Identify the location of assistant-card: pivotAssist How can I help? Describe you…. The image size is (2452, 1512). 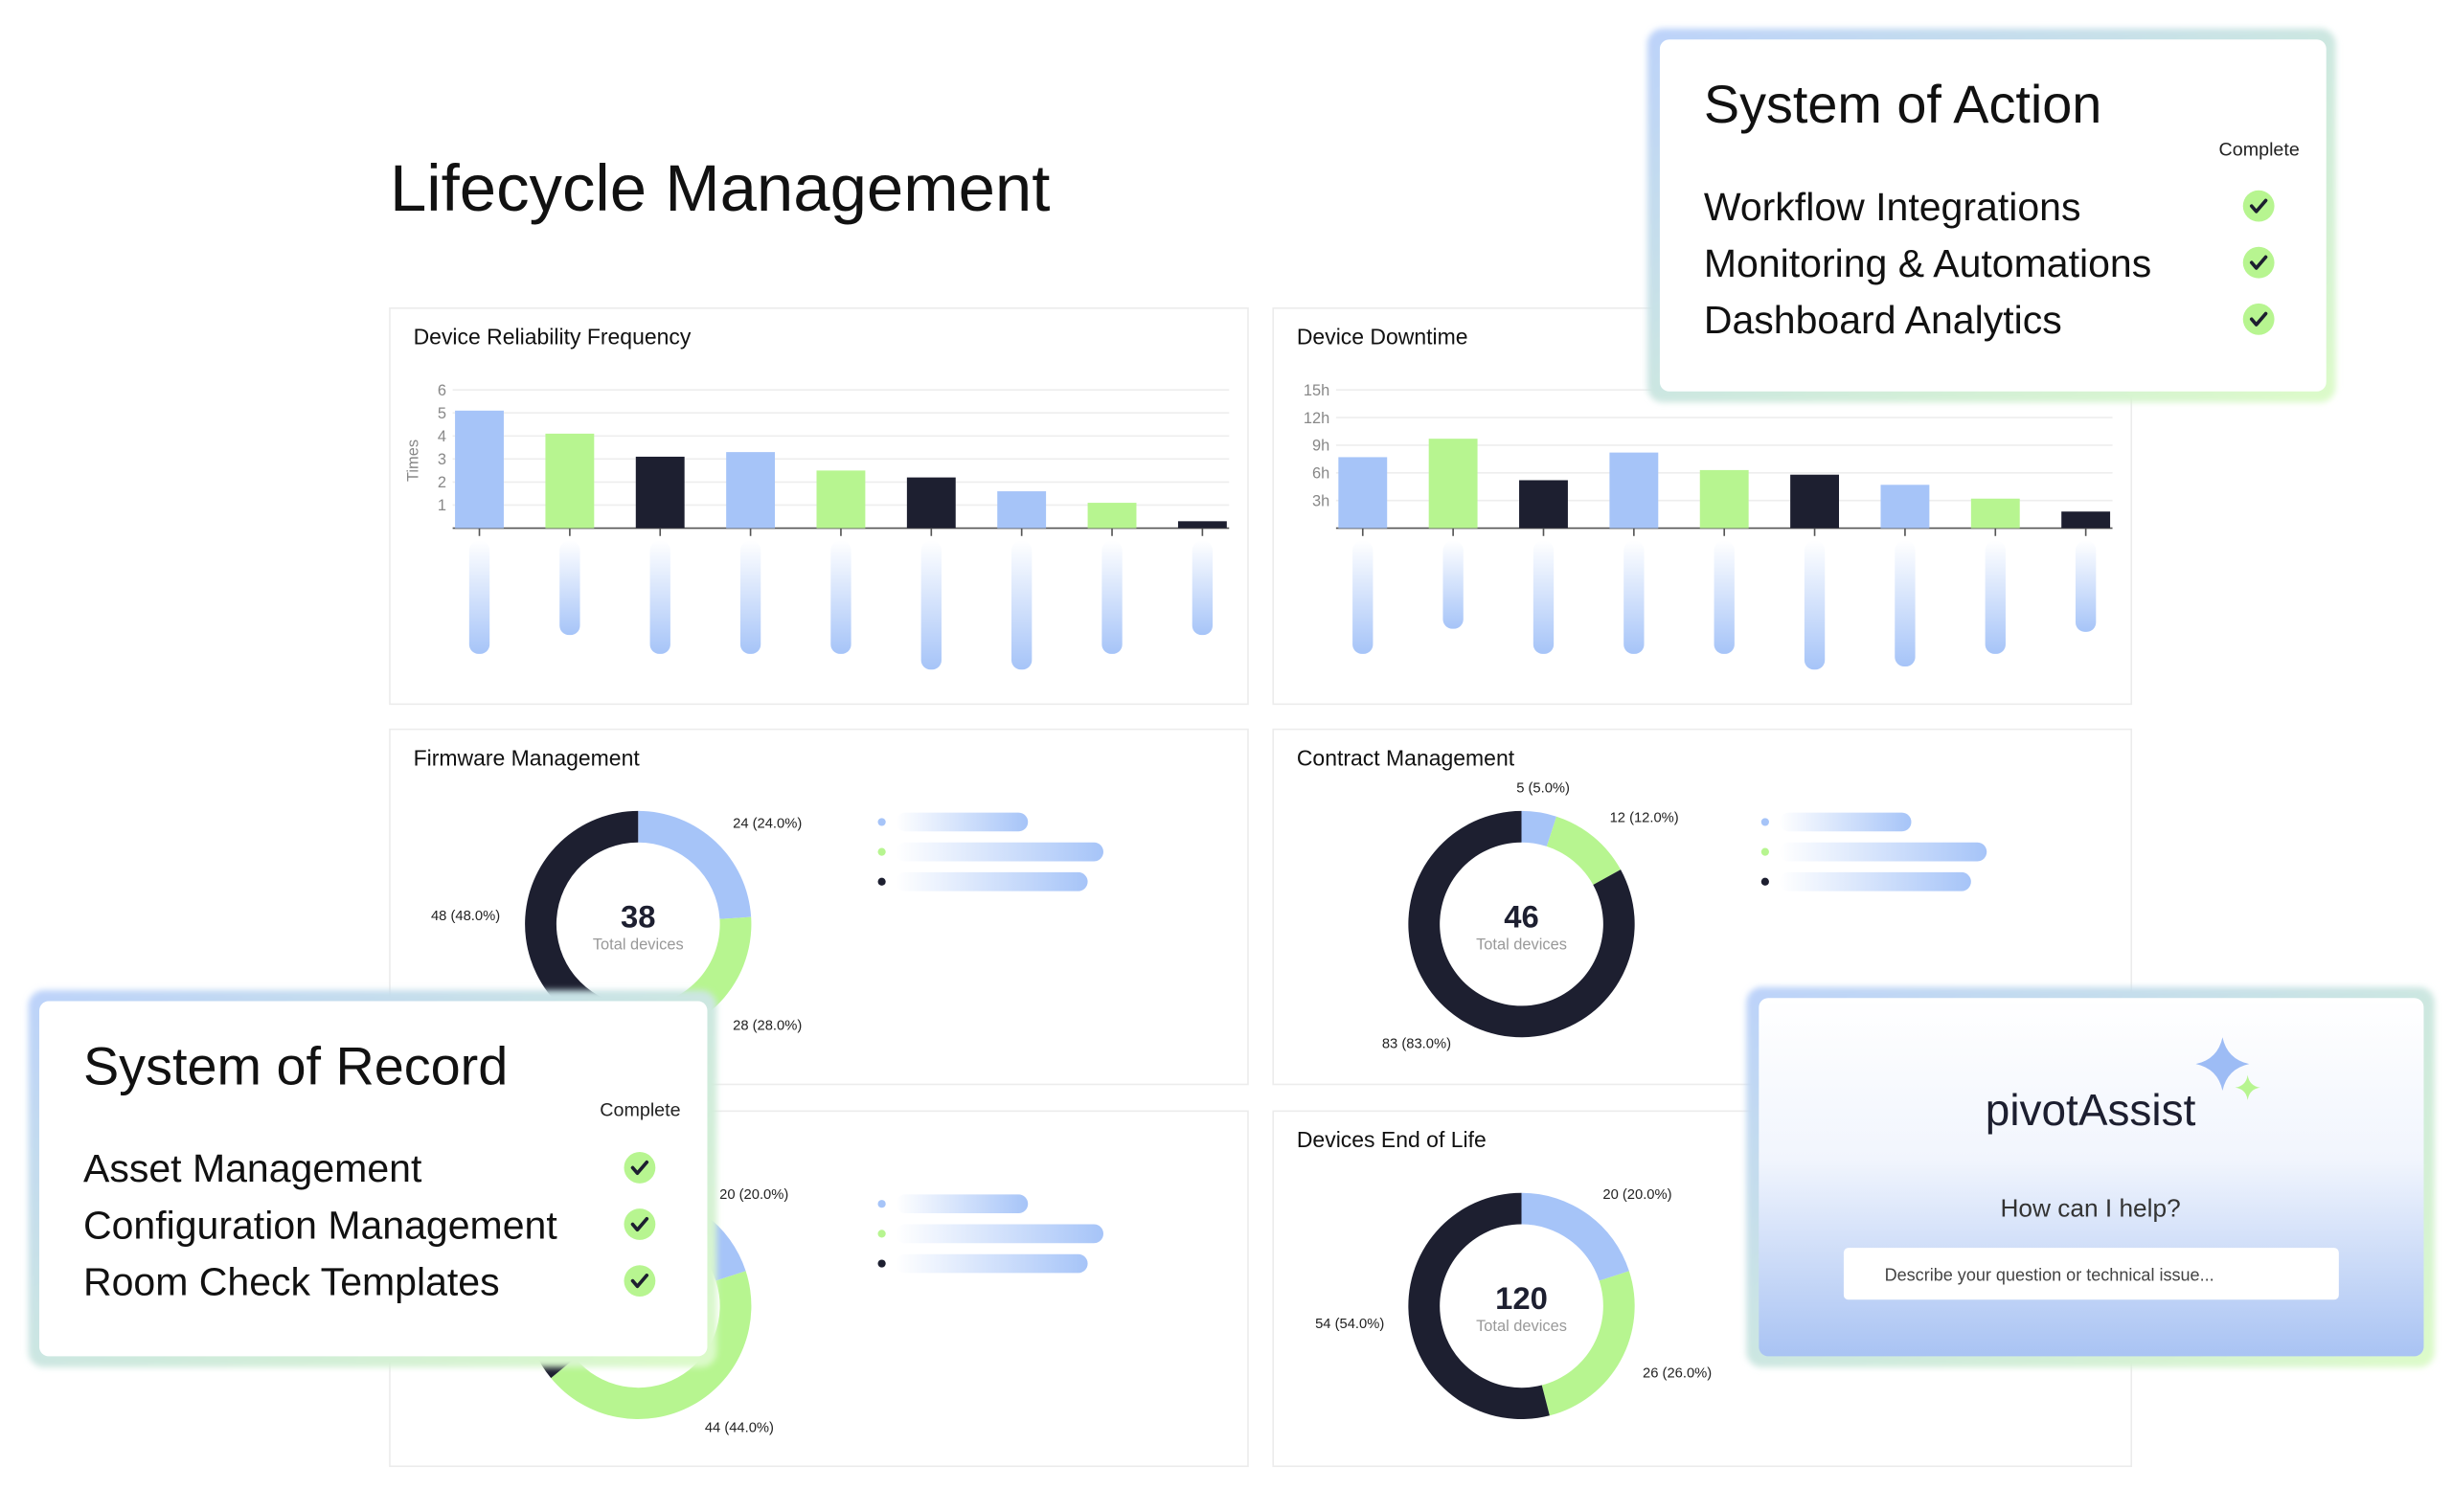
(2090, 1176).